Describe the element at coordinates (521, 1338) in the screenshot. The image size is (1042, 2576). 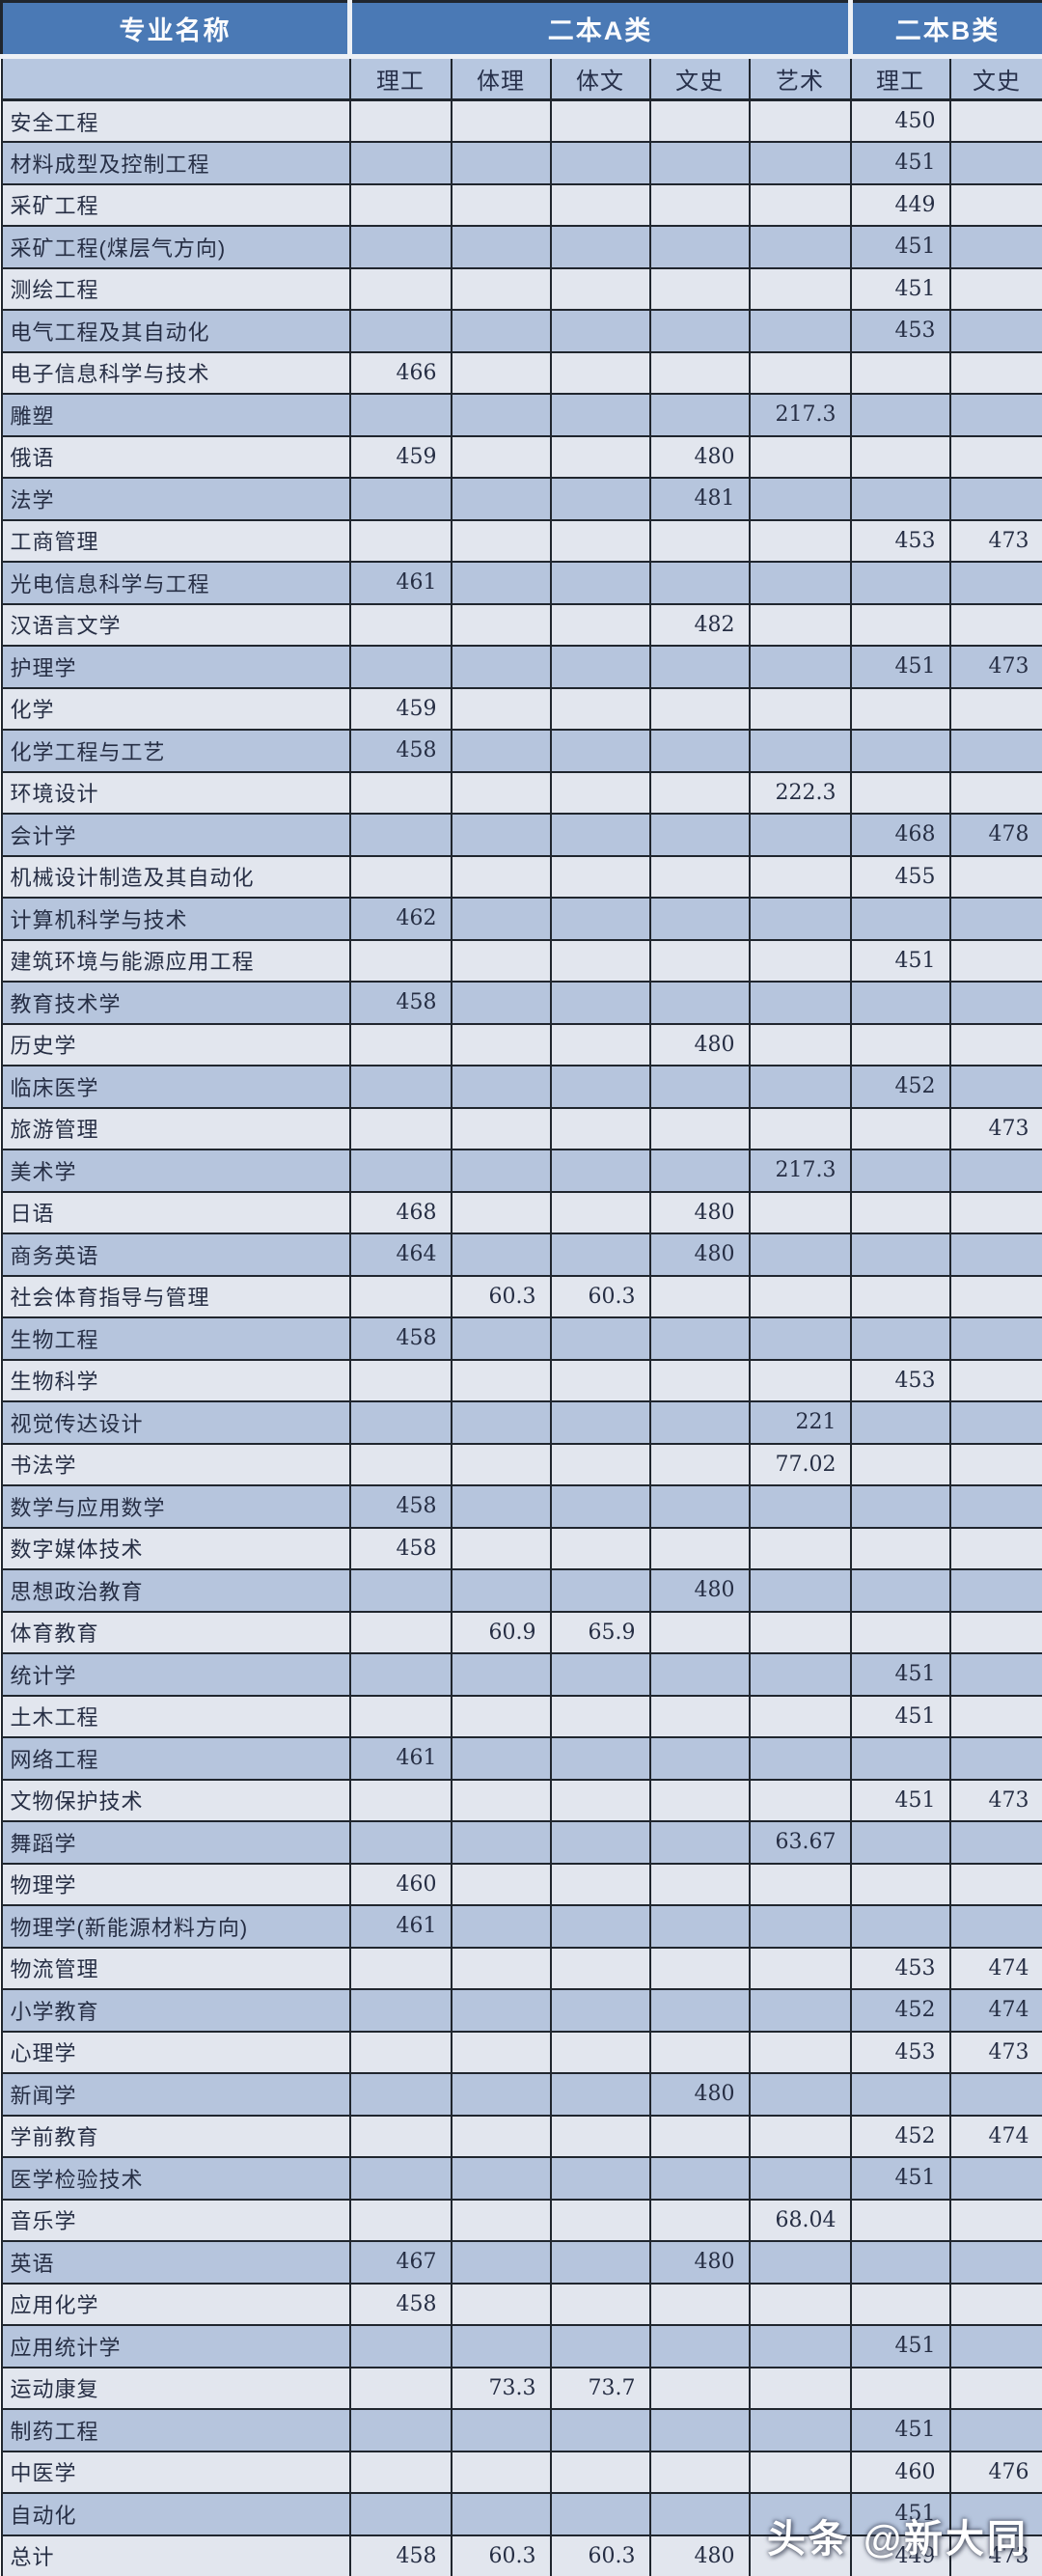
I see `table-row: 生物工程 458` at that location.